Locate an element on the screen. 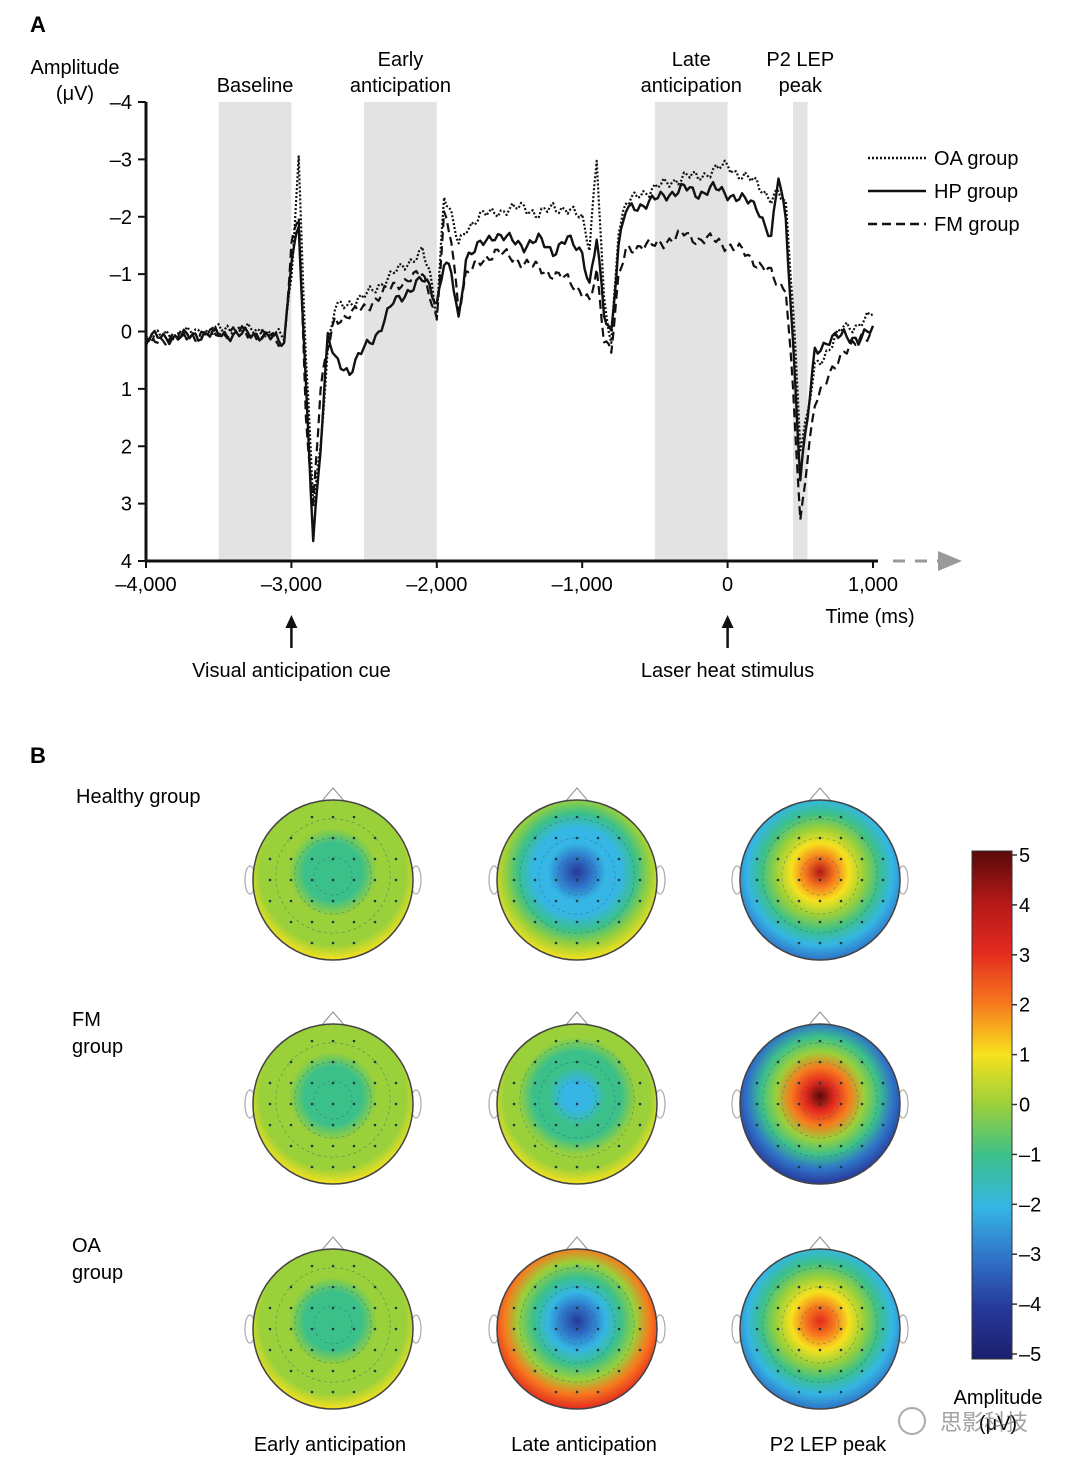  colorbar-tick-label: 4 is located at coordinates (1024, 906).